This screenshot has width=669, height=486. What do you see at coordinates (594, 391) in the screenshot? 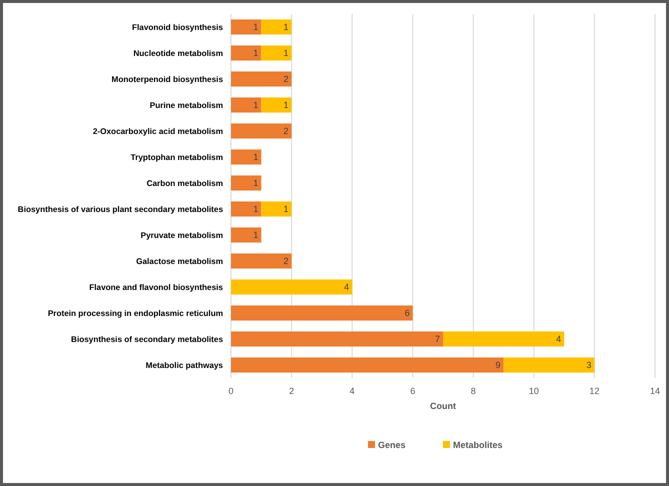
I see `x-tick-label: 12` at bounding box center [594, 391].